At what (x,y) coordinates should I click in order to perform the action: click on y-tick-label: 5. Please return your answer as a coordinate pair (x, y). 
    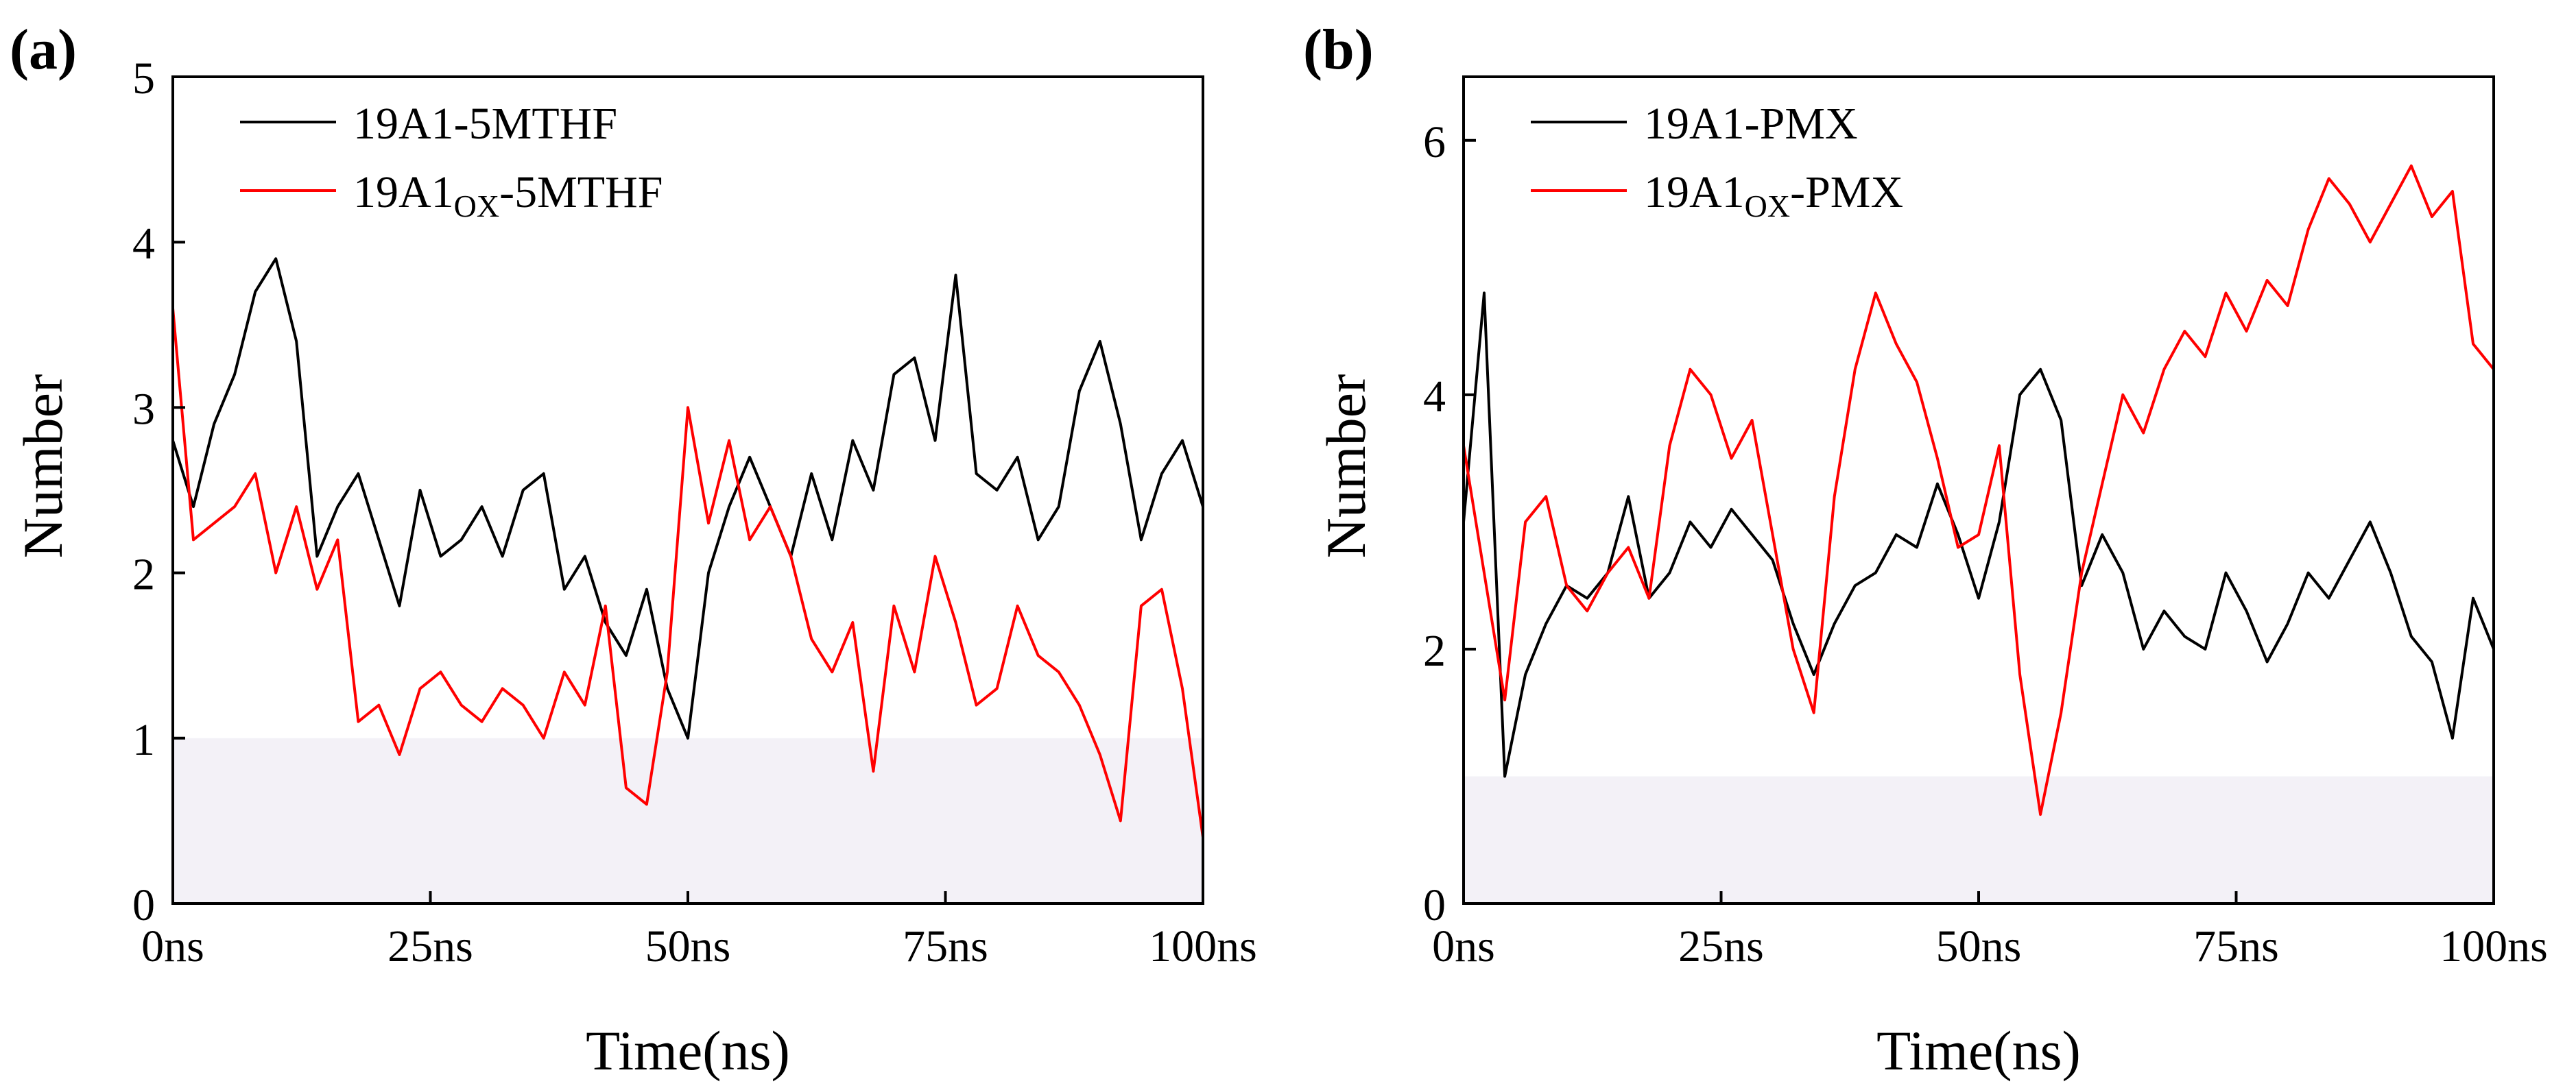
    Looking at the image, I should click on (143, 78).